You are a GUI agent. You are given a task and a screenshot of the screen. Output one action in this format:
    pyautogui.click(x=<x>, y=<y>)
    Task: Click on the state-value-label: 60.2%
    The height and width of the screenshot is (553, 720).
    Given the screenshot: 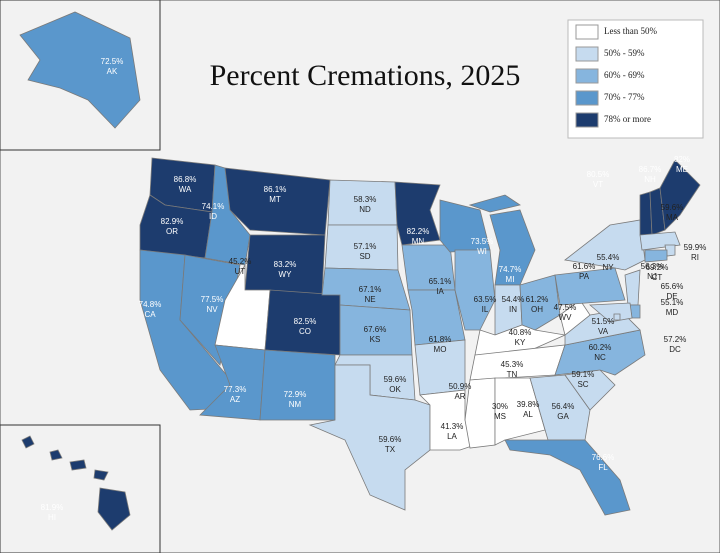 What is the action you would take?
    pyautogui.click(x=600, y=347)
    